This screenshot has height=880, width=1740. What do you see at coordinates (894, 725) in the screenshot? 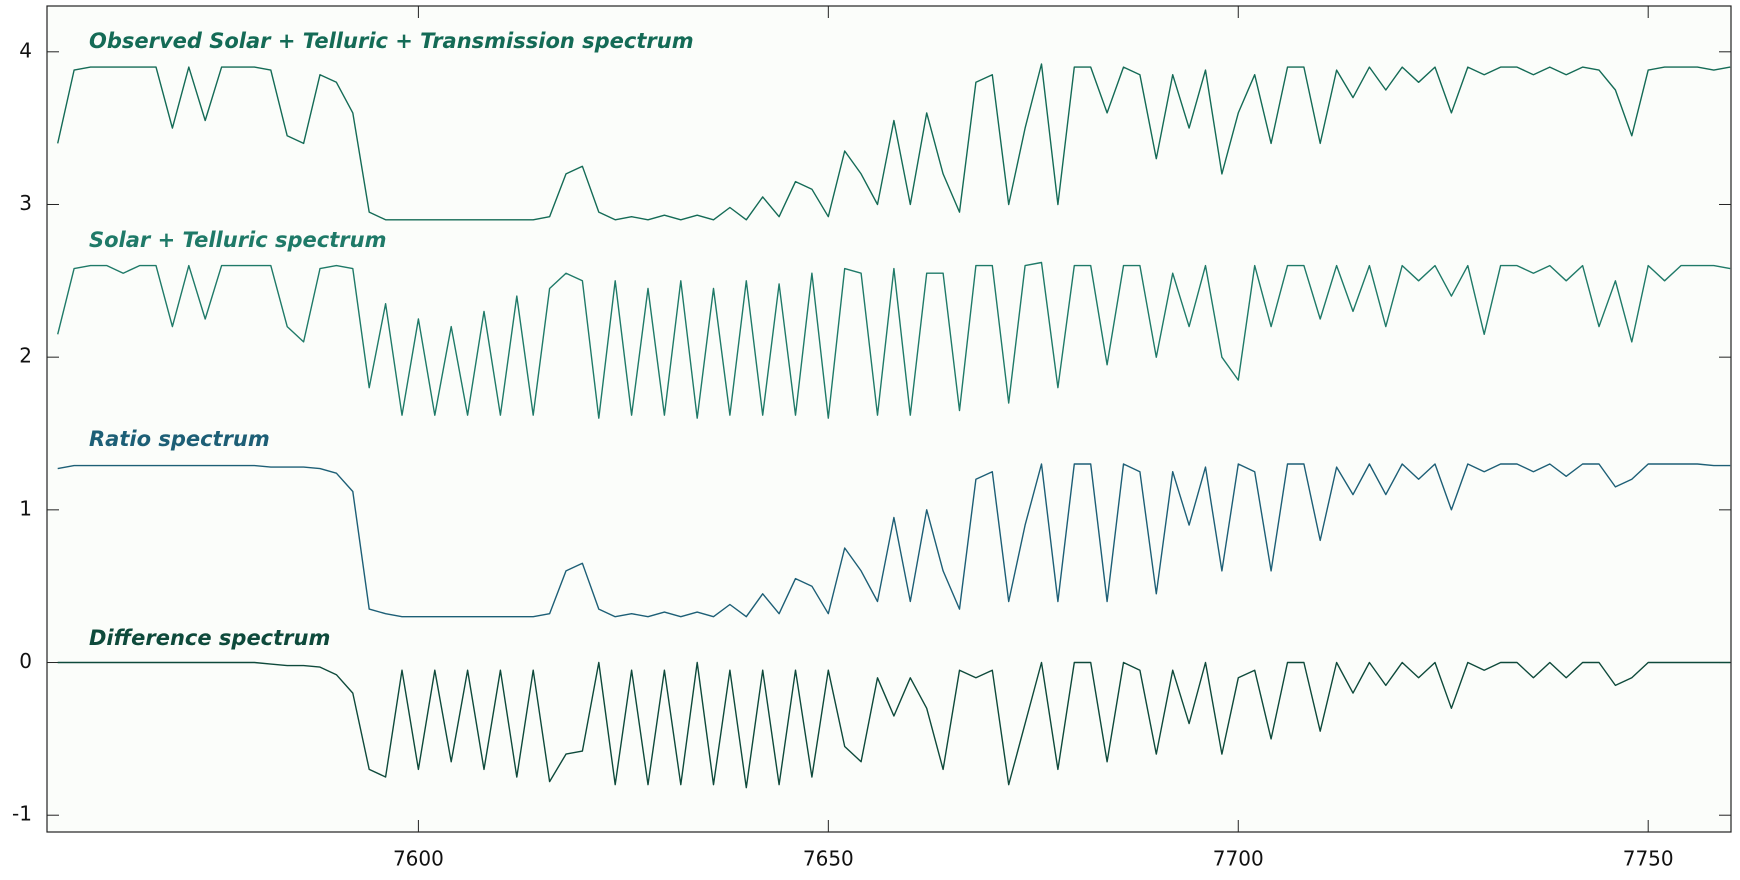
I see `spectrum-line` at bounding box center [894, 725].